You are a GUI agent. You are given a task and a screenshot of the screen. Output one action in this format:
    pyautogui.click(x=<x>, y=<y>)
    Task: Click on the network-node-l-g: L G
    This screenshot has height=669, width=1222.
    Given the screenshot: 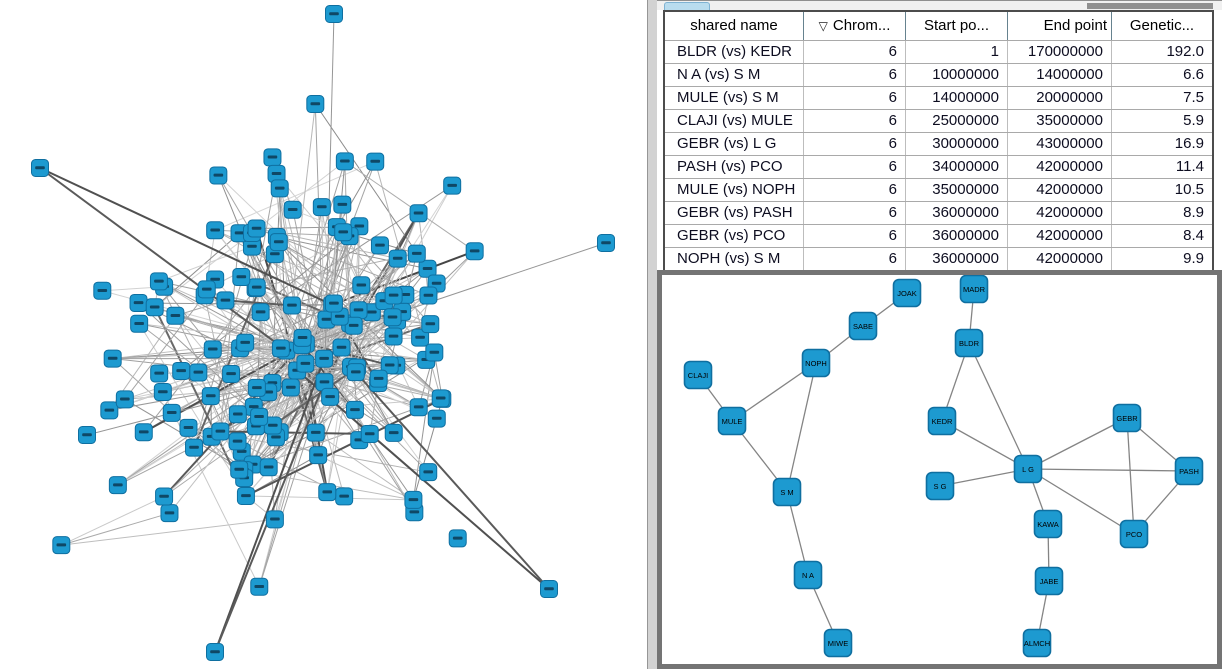 What is the action you would take?
    pyautogui.click(x=1028, y=469)
    